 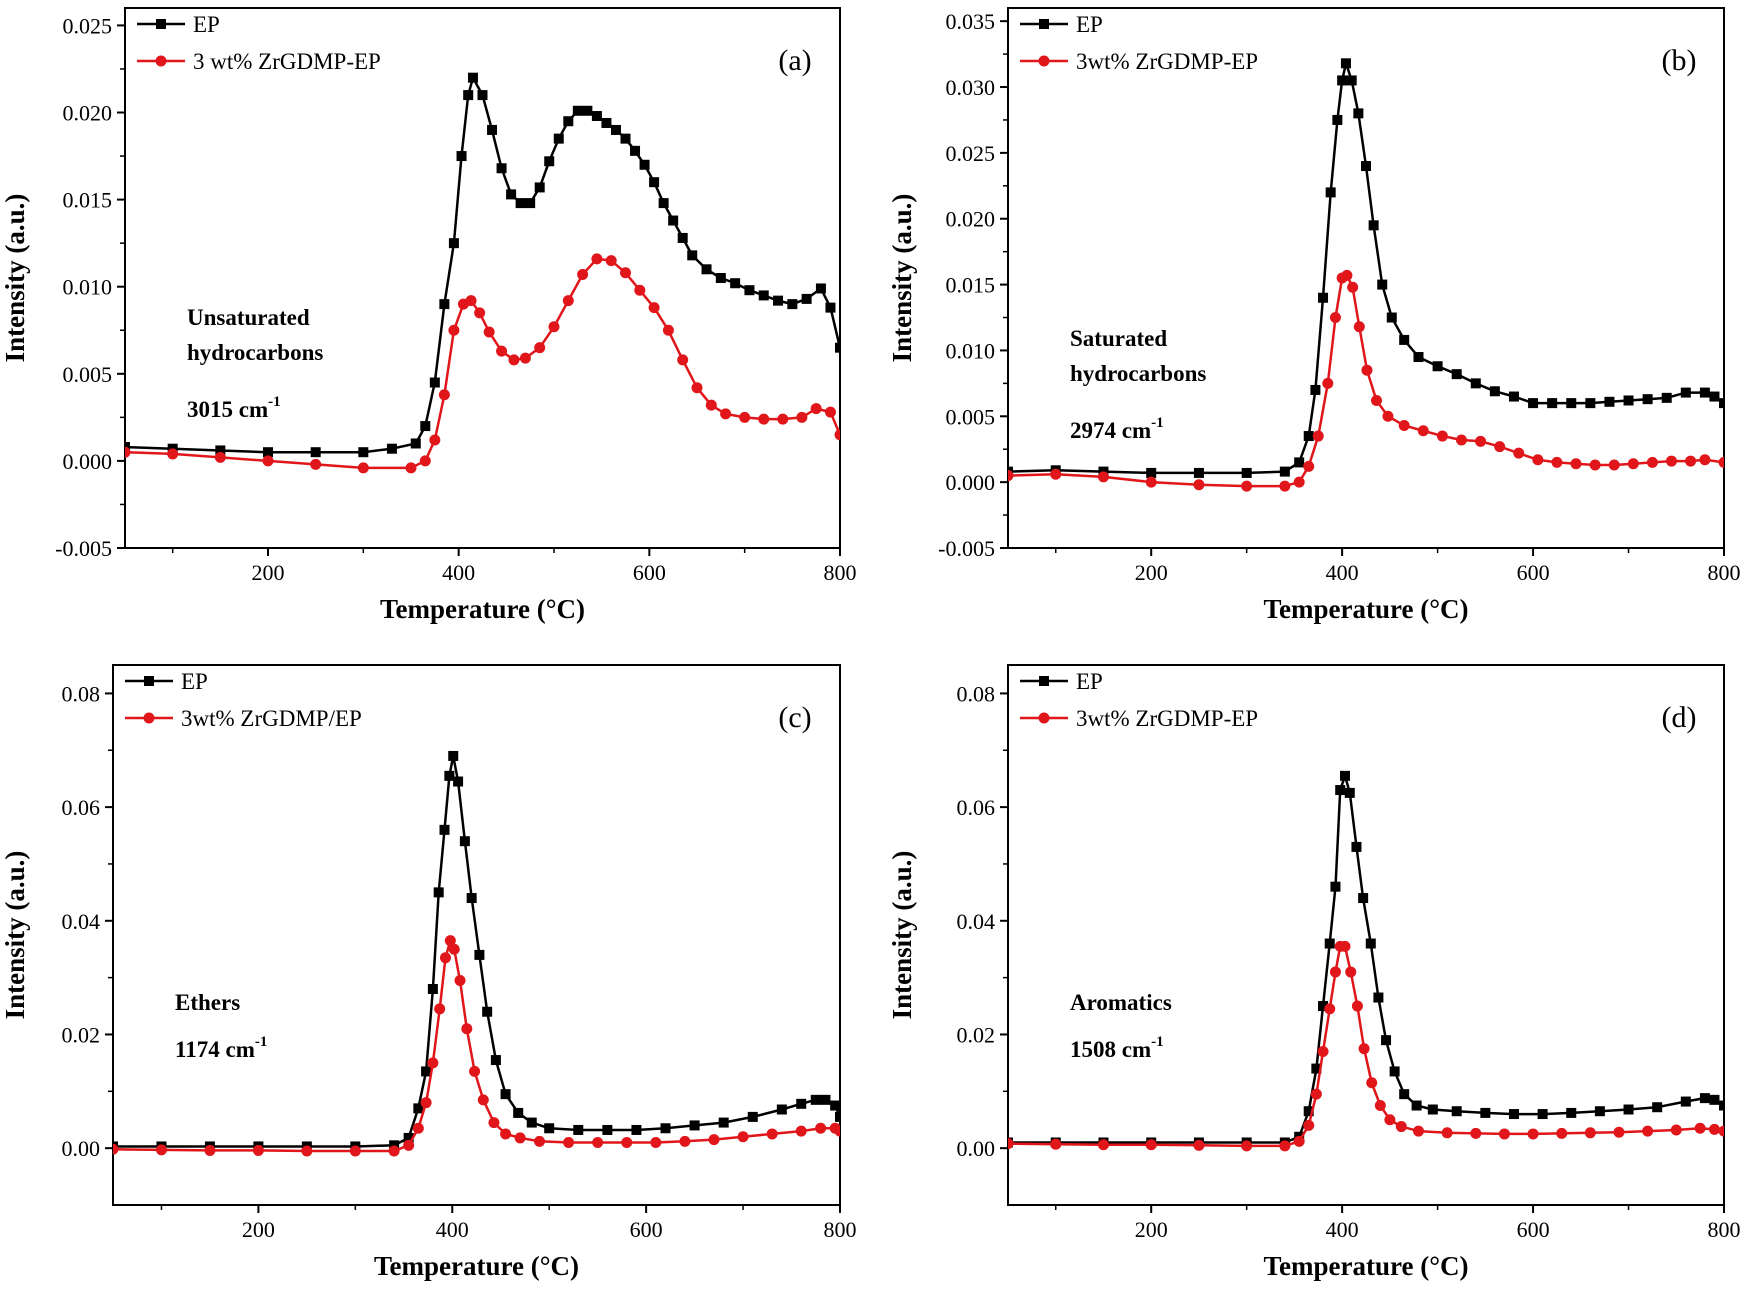 I want to click on x-tick-label: 200, so click(x=1151, y=572).